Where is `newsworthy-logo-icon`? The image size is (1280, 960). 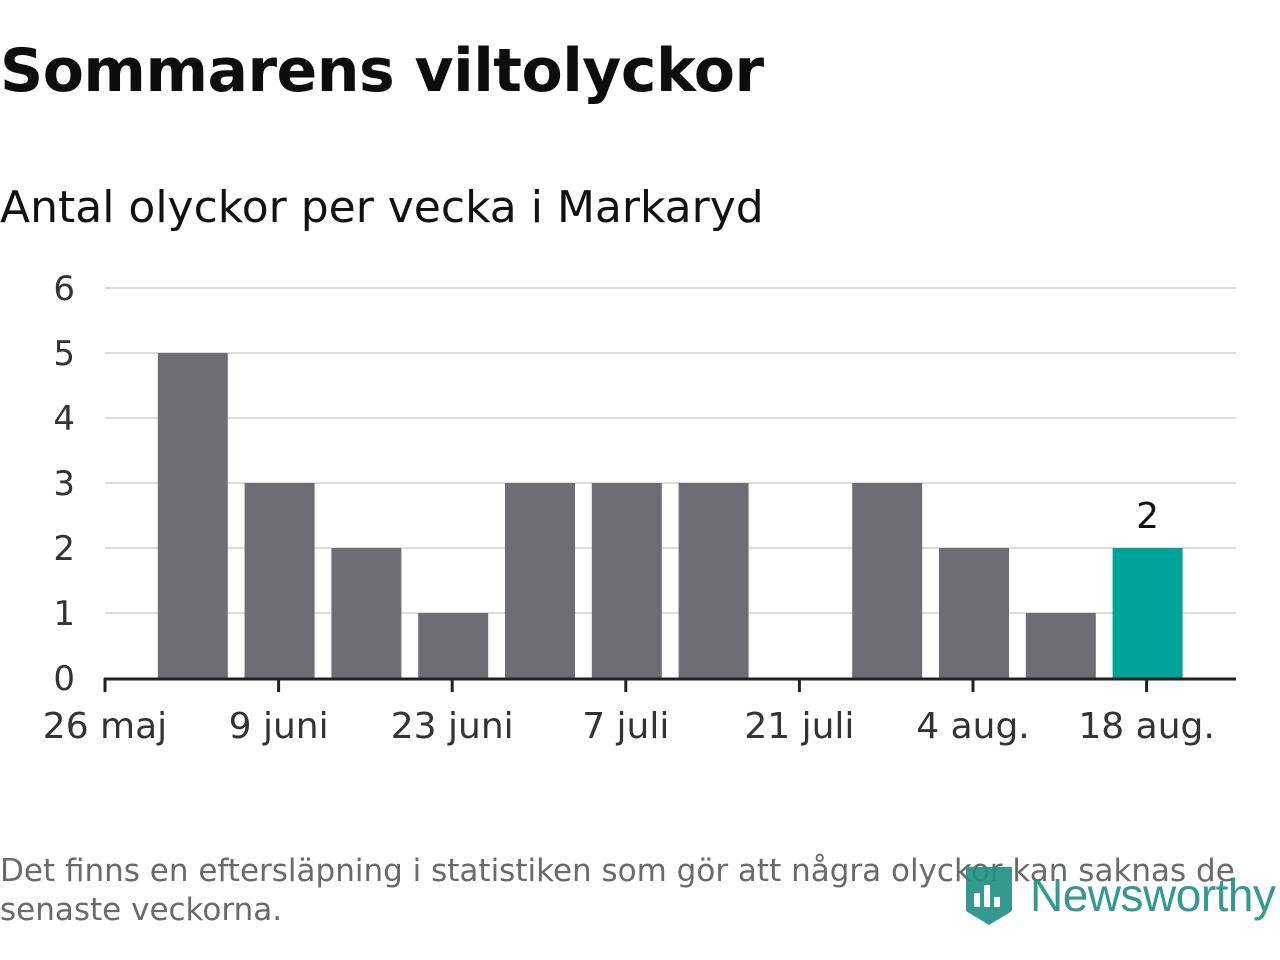 newsworthy-logo-icon is located at coordinates (989, 896).